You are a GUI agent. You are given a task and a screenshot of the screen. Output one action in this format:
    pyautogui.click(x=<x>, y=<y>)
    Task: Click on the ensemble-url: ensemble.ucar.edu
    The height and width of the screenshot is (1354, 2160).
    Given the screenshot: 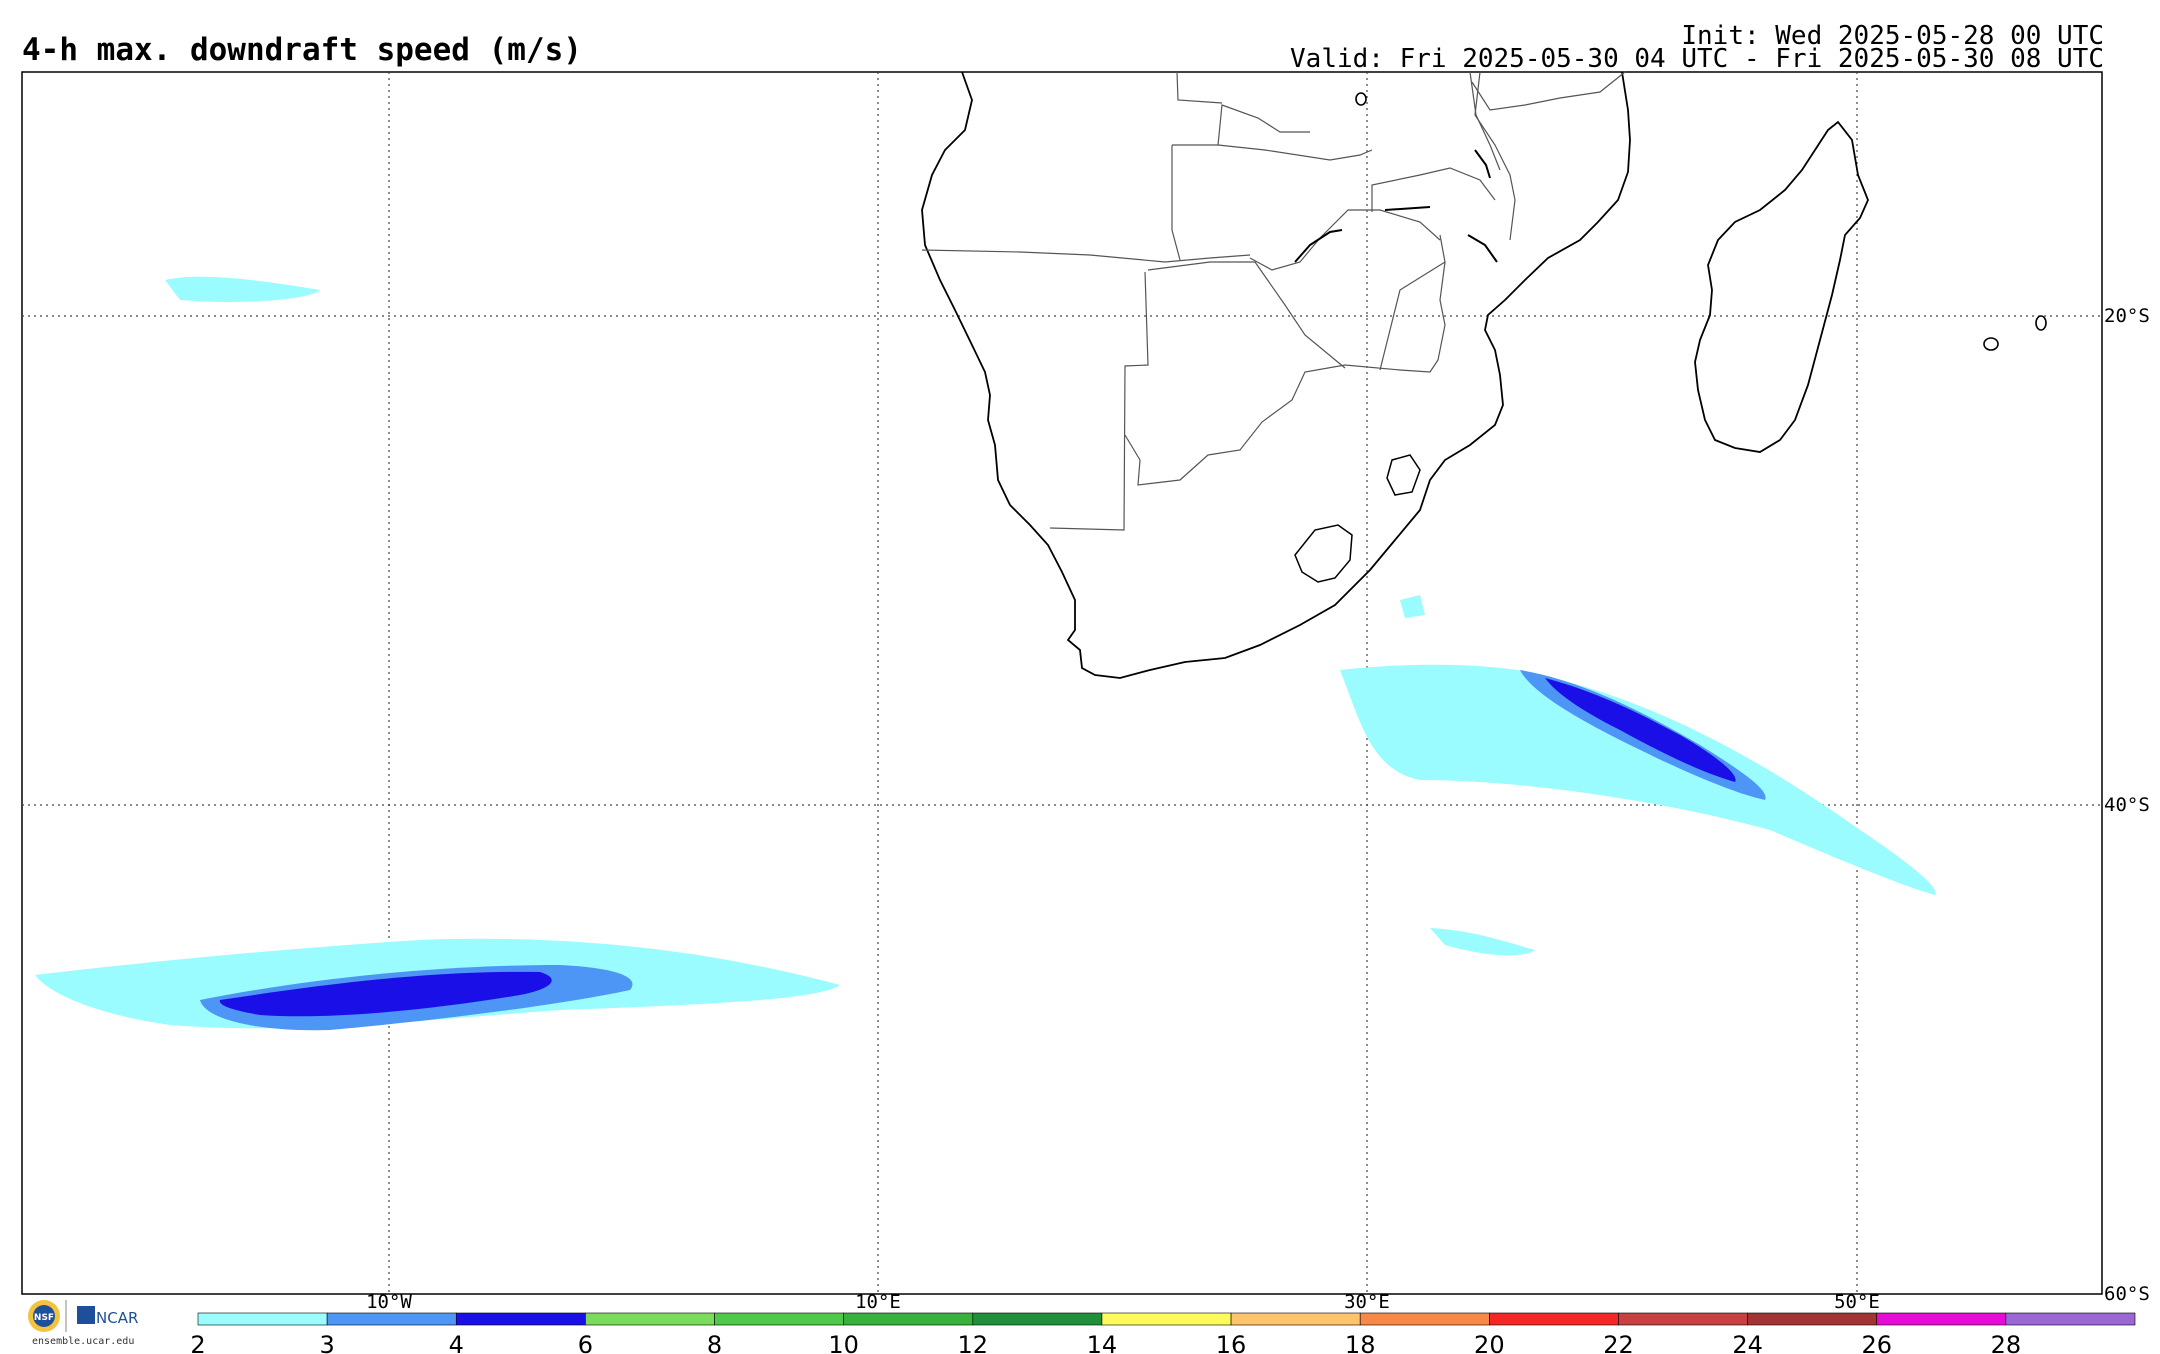 What is the action you would take?
    pyautogui.click(x=83, y=1341)
    